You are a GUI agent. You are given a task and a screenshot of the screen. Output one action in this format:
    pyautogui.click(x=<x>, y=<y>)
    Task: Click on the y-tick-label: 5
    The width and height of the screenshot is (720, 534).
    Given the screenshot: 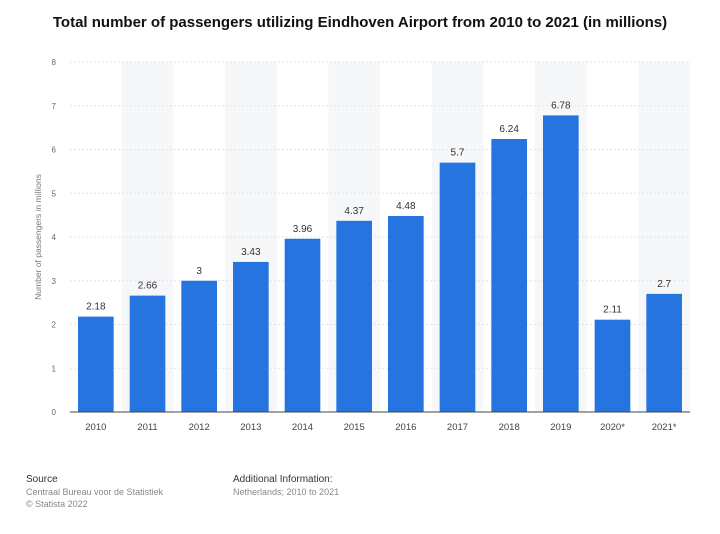 What is the action you would take?
    pyautogui.click(x=54, y=193)
    